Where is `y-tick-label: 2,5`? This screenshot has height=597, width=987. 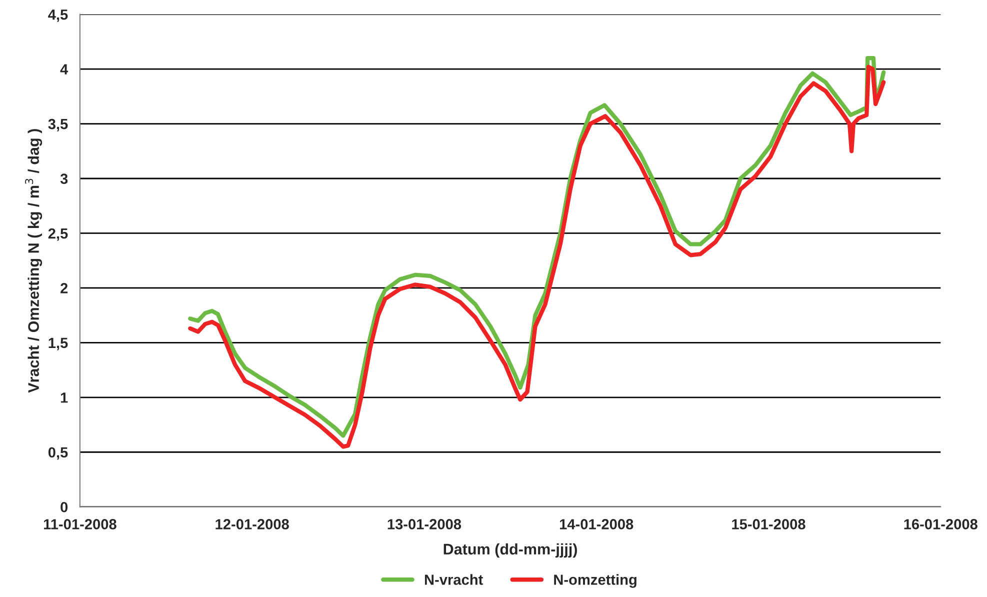 y-tick-label: 2,5 is located at coordinates (58, 234).